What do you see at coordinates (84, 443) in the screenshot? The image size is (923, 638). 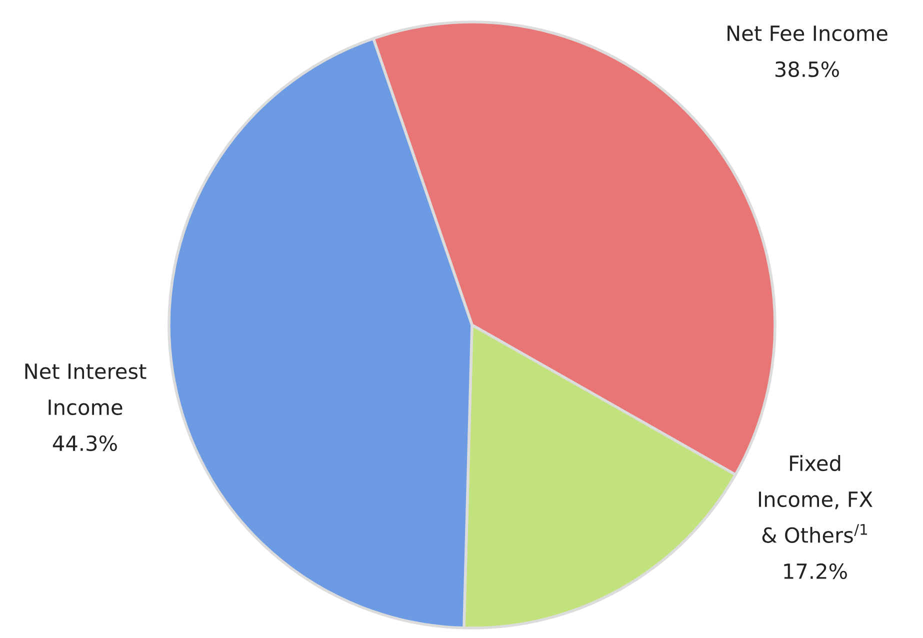 I see `data-label: 44.3%` at bounding box center [84, 443].